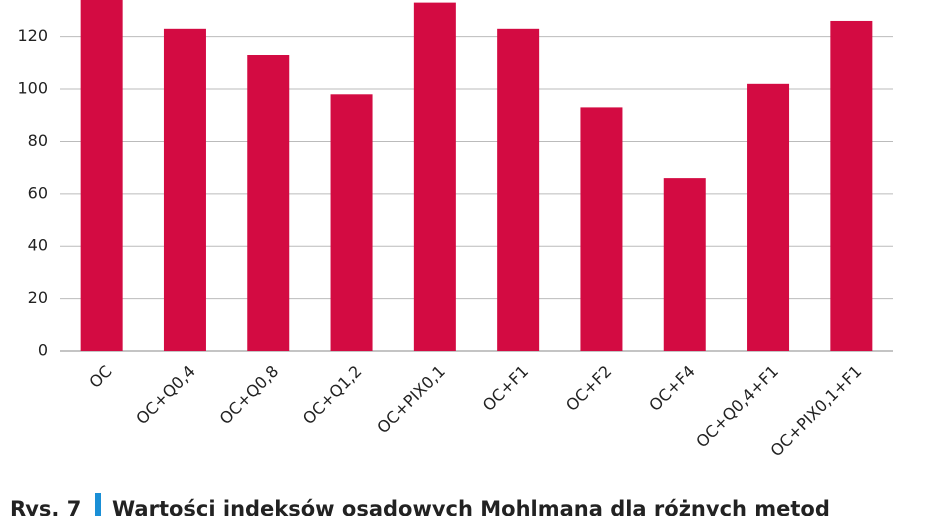 Image resolution: width=940 pixels, height=516 pixels. What do you see at coordinates (332, 395) in the screenshot?
I see `x-tick-label: OC+Q1,2` at bounding box center [332, 395].